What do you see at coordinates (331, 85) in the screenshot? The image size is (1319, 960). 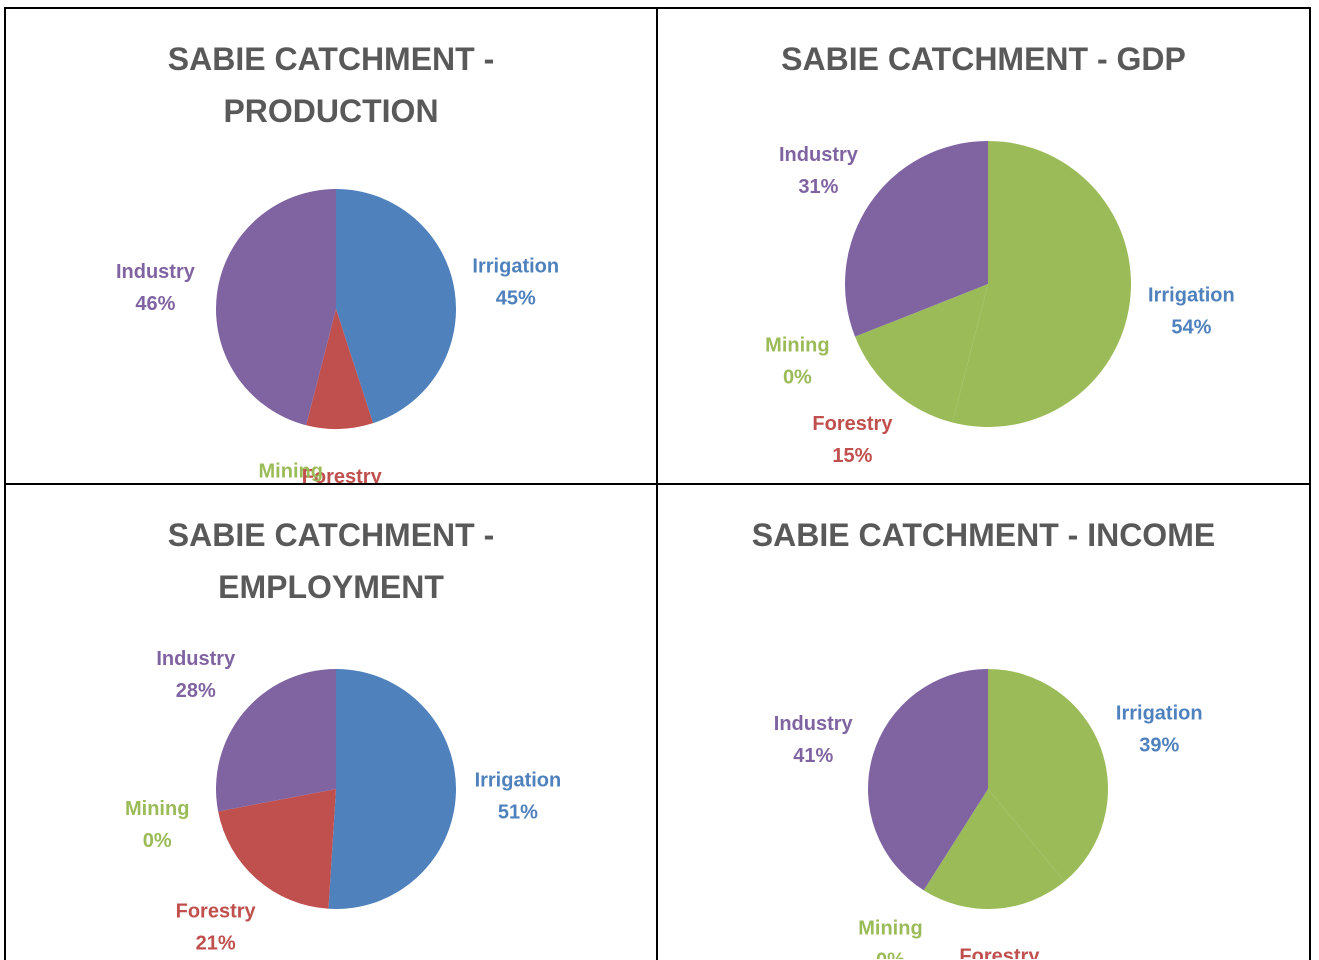 I see `chart-title: SABIE CATCHMENT - PRODUCTION` at bounding box center [331, 85].